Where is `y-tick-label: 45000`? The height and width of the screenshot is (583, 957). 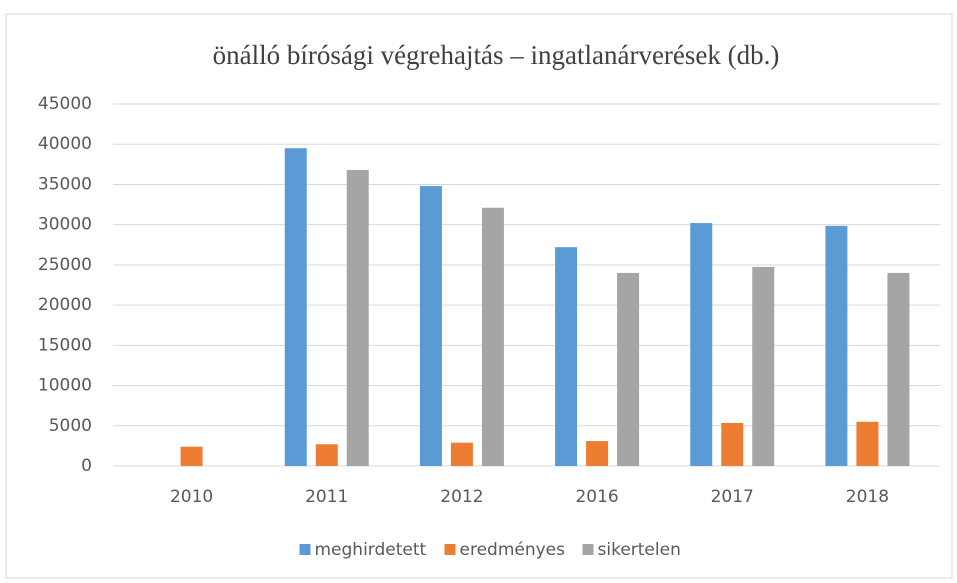 y-tick-label: 45000 is located at coordinates (65, 104).